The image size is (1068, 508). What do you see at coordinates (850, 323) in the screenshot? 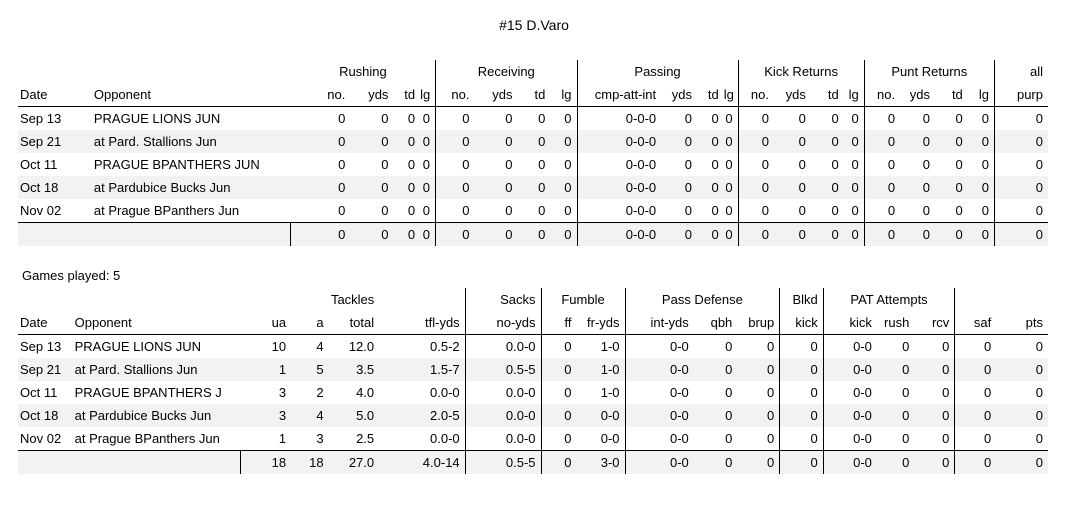
I see `column-header: kick` at bounding box center [850, 323].